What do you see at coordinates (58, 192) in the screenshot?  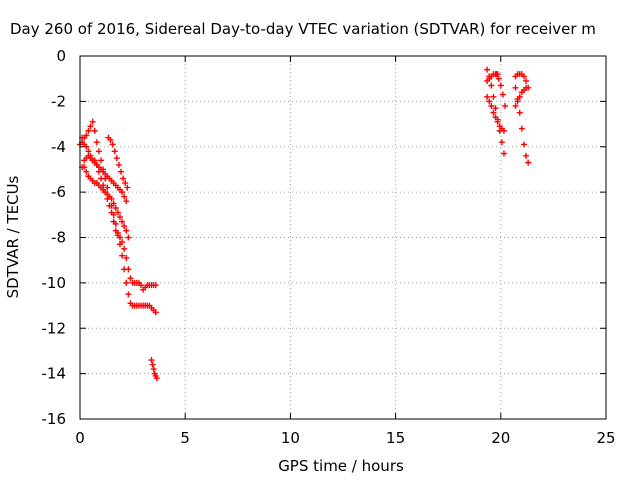 I see `y-tick-label: -6` at bounding box center [58, 192].